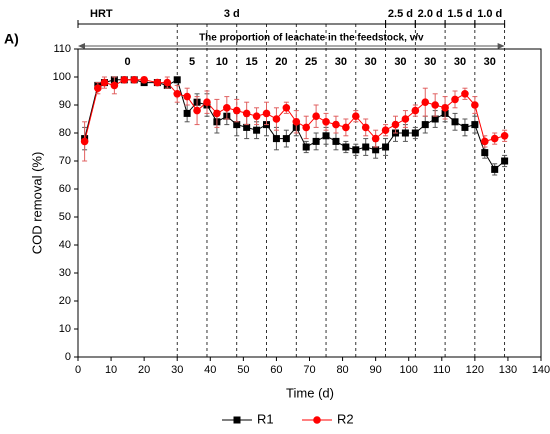  What do you see at coordinates (36, 203) in the screenshot?
I see `y-axis-label: COD removal (%)` at bounding box center [36, 203].